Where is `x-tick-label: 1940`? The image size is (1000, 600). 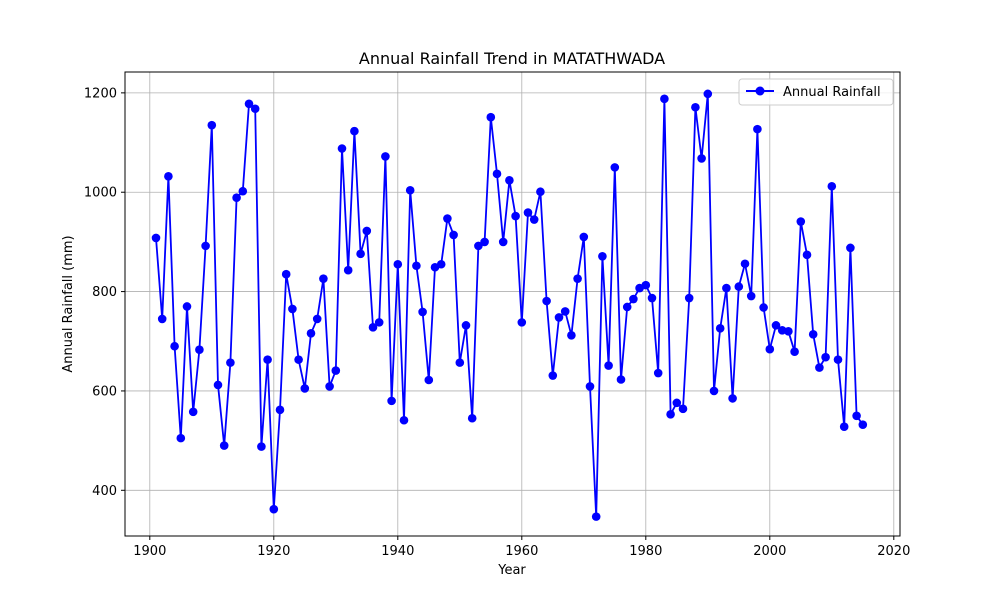
x-tick-label: 1940 is located at coordinates (397, 551).